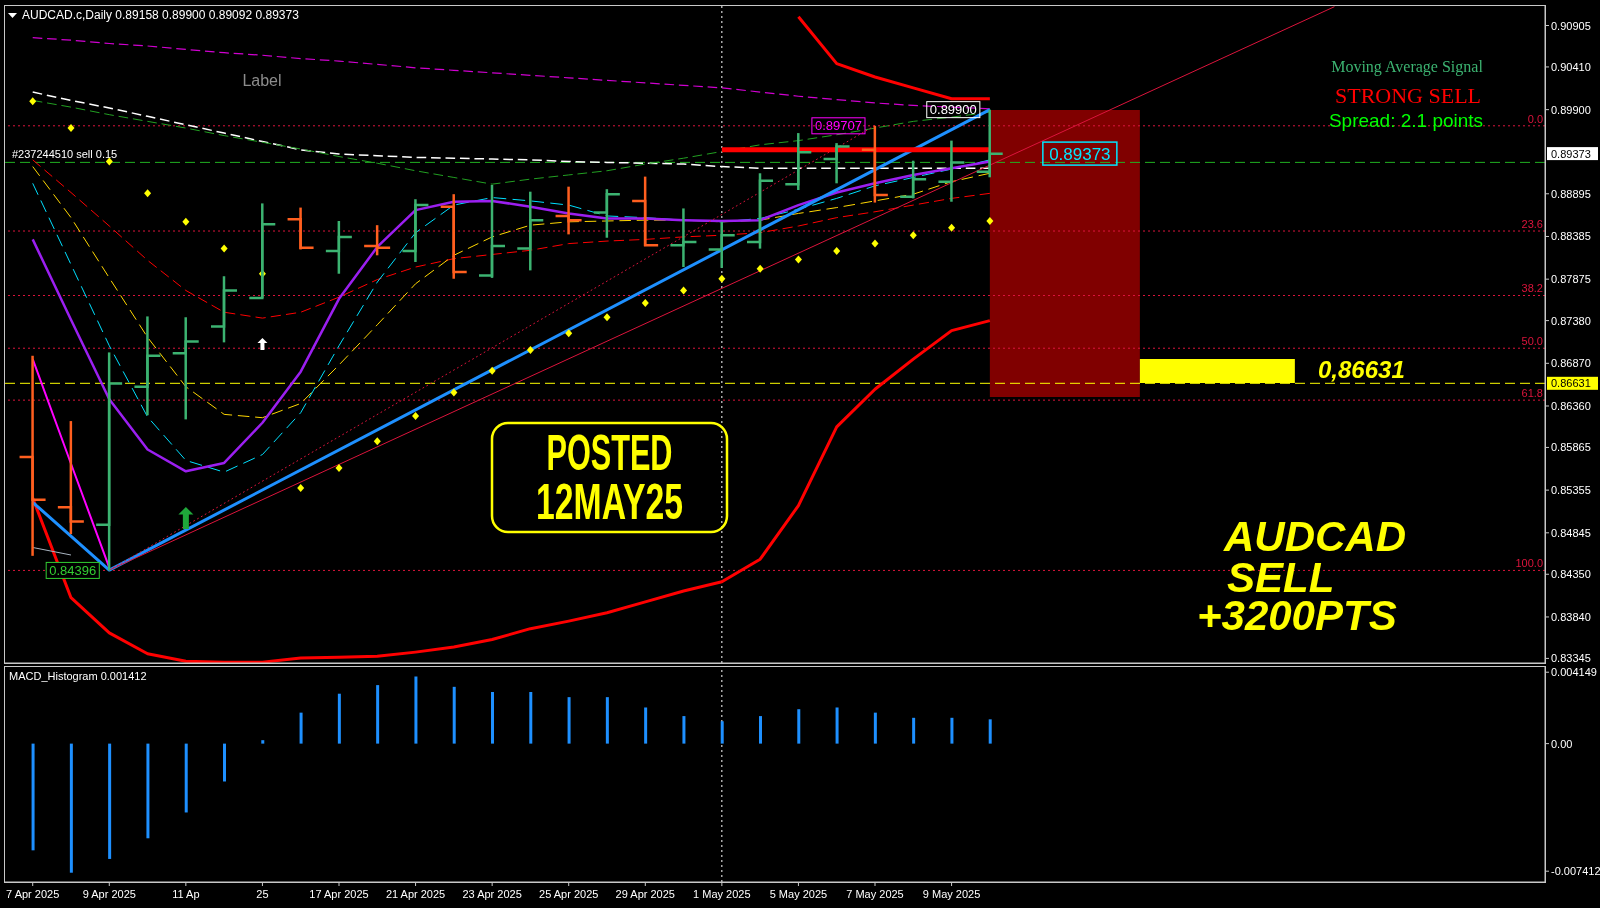  What do you see at coordinates (1574, 672) in the screenshot?
I see `y-tick-label: 0.004149` at bounding box center [1574, 672].